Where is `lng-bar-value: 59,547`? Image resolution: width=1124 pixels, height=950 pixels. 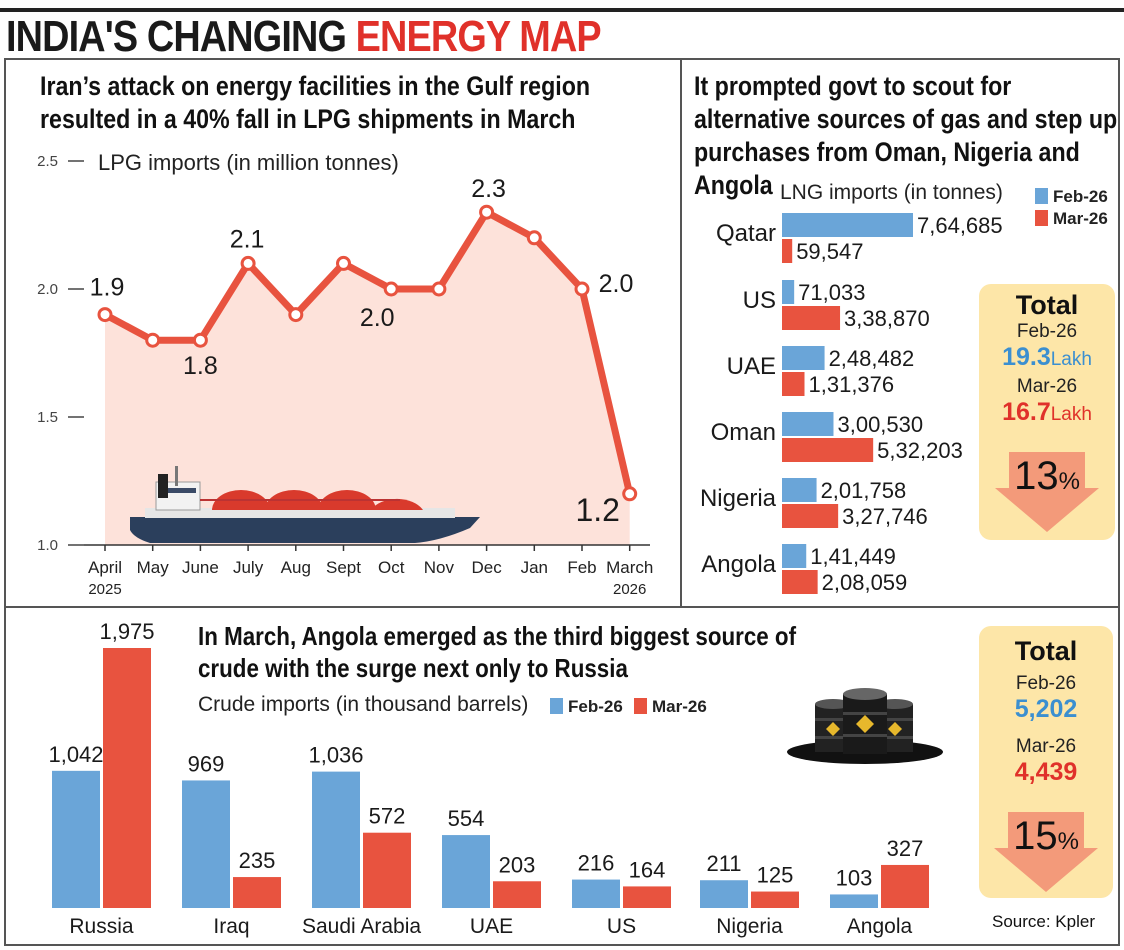
lng-bar-value: 59,547 is located at coordinates (829, 251).